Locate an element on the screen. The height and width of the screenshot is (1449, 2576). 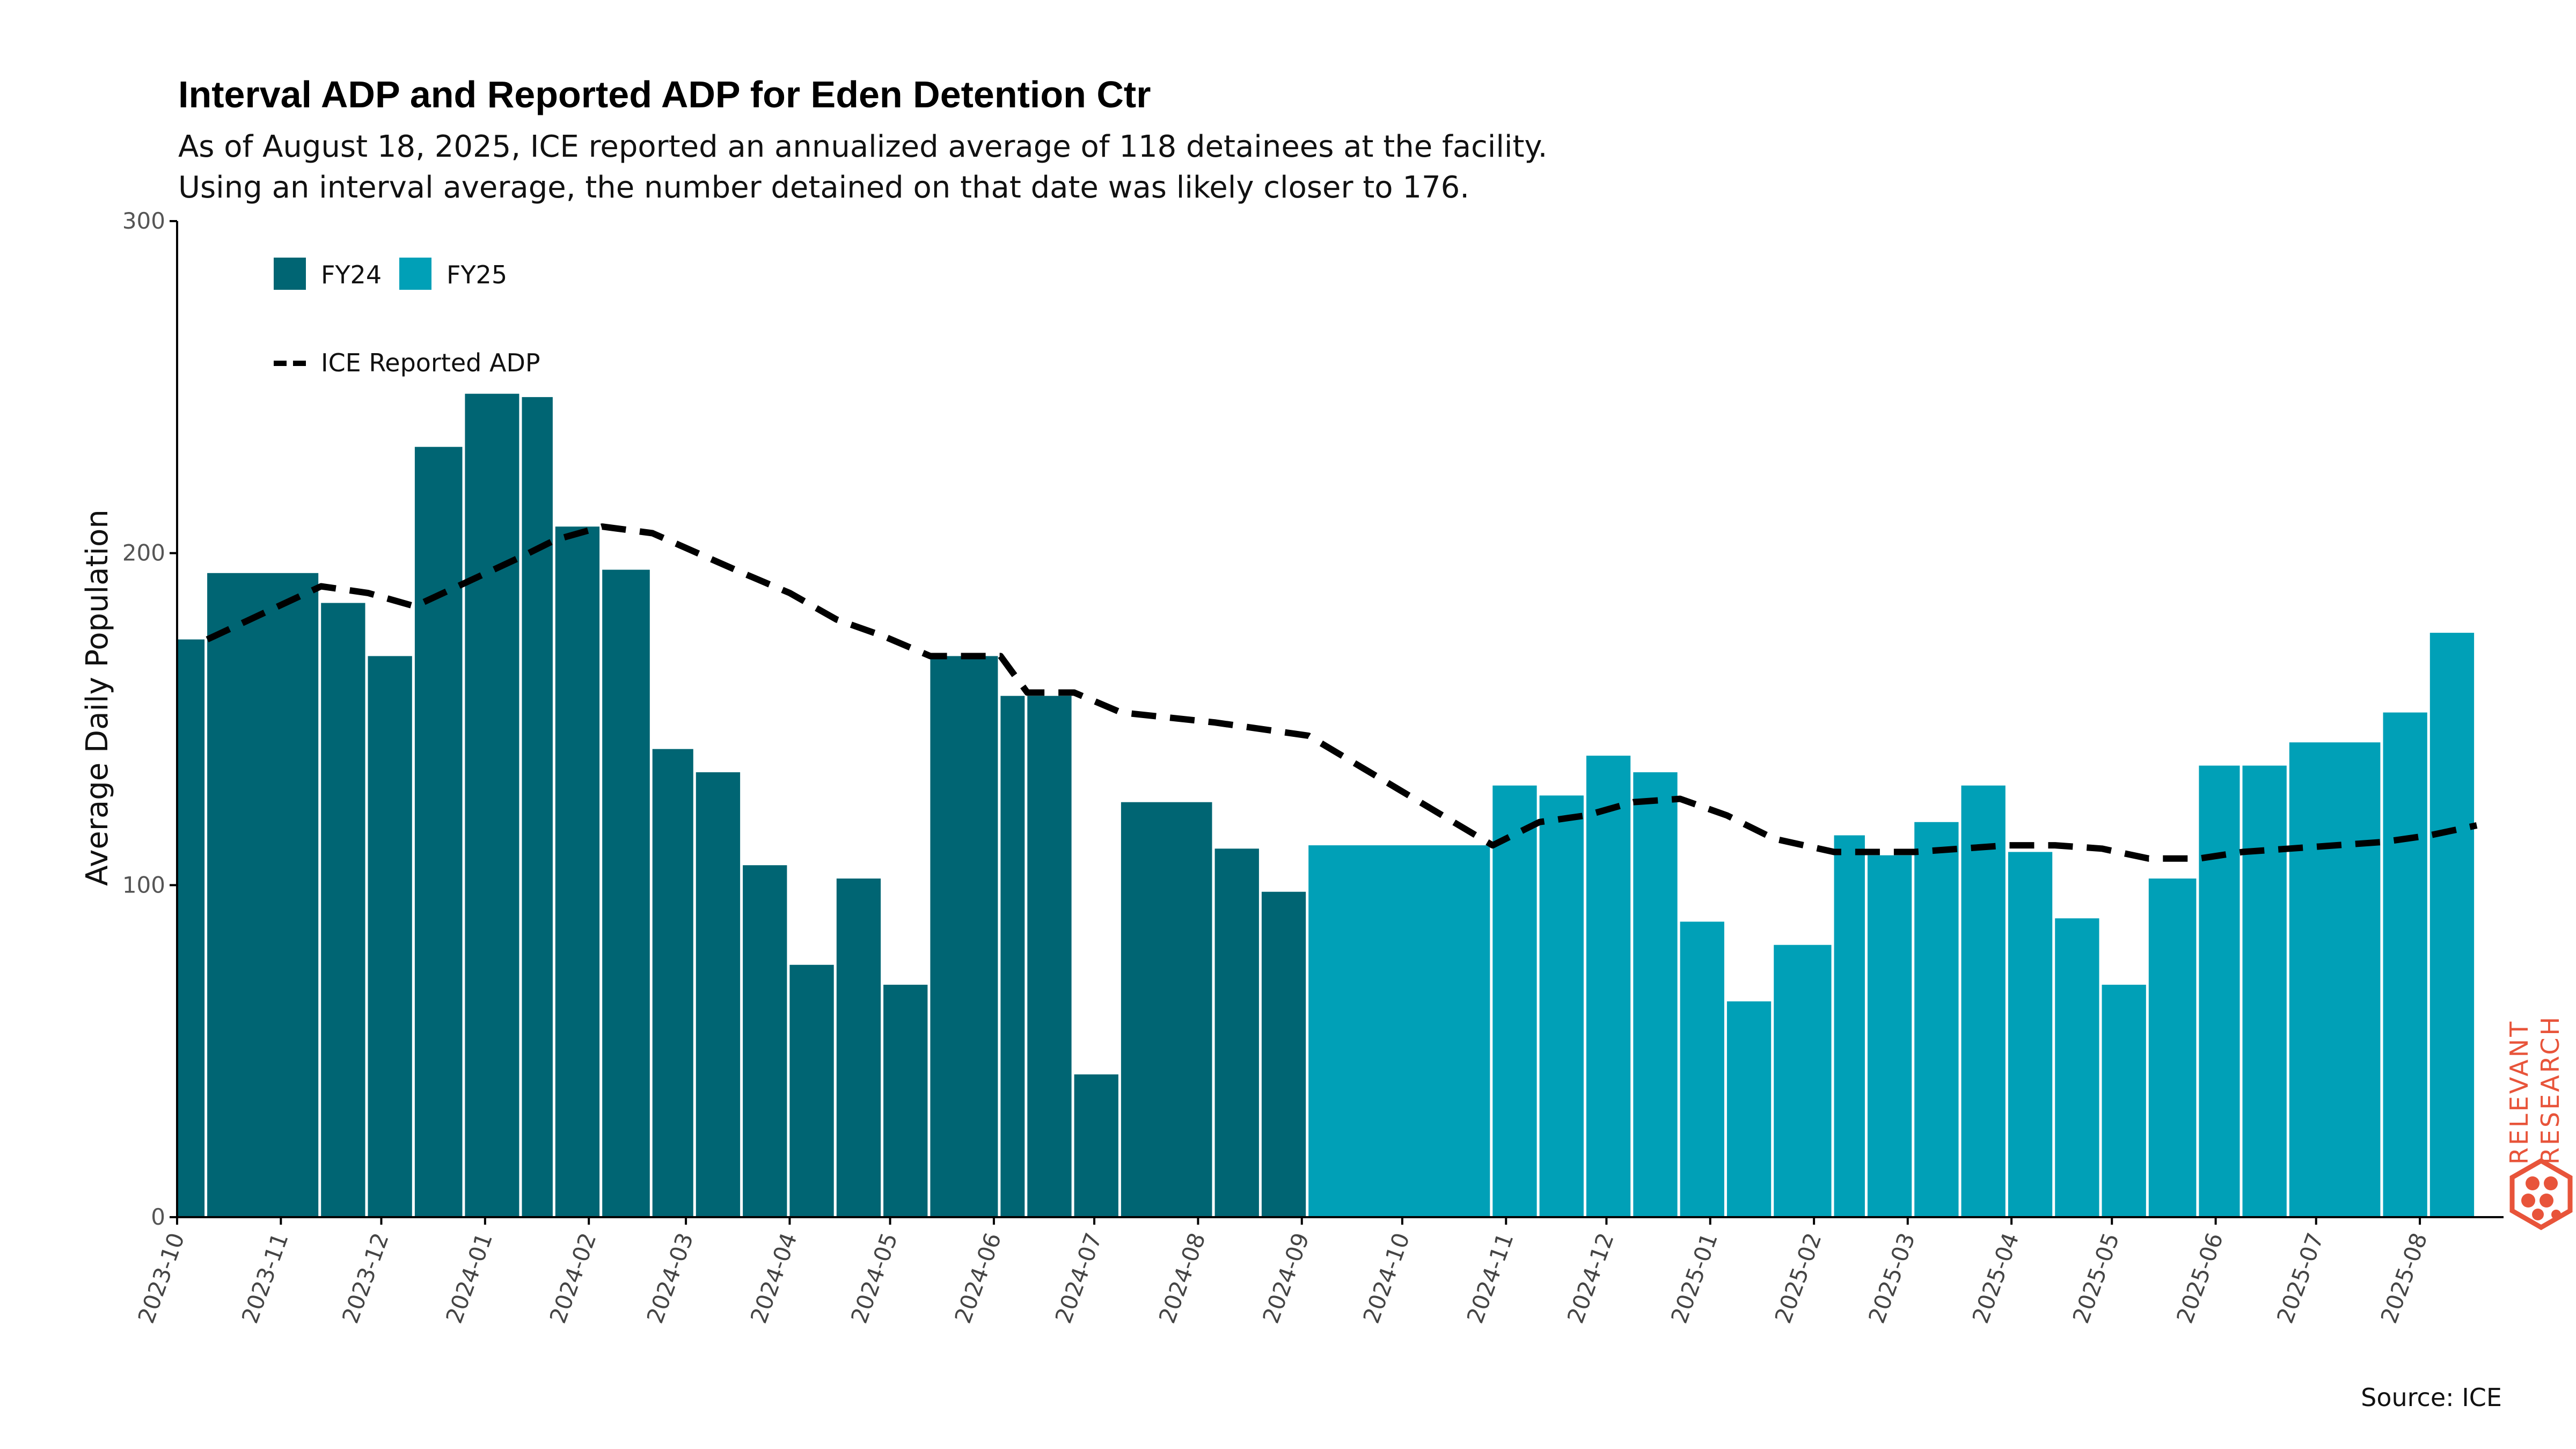
x-tick-label-2025-06: 2025-06 is located at coordinates (2199, 1278).